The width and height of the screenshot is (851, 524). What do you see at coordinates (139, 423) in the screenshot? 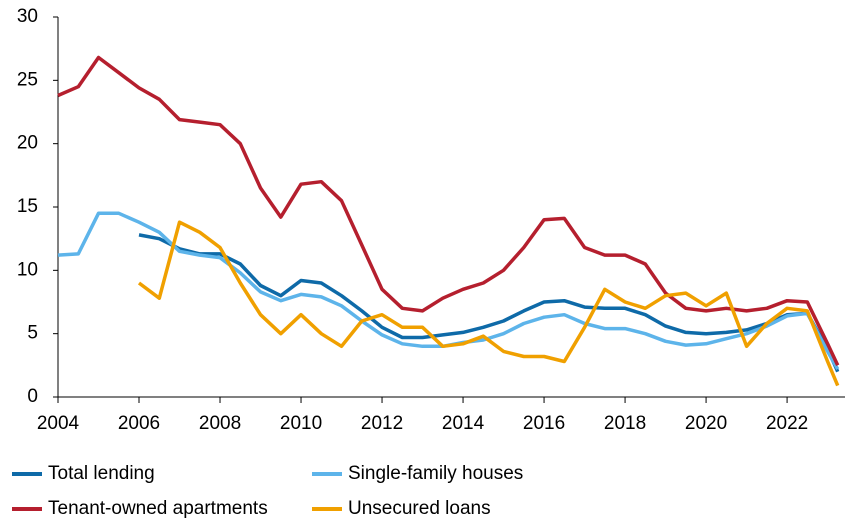
I see `x-tick-label: 2006` at bounding box center [139, 423].